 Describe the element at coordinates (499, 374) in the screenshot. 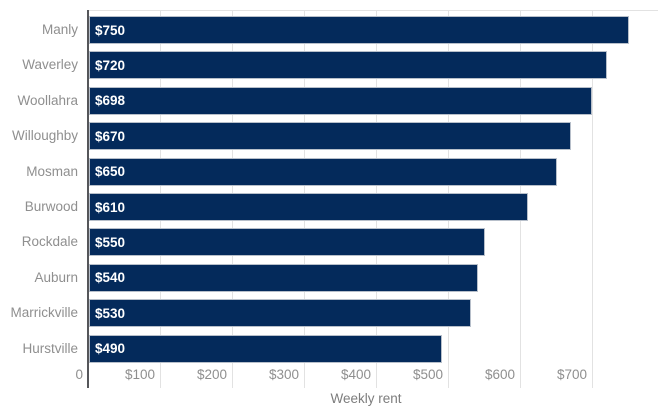

I see `x-tick-label: $600` at that location.